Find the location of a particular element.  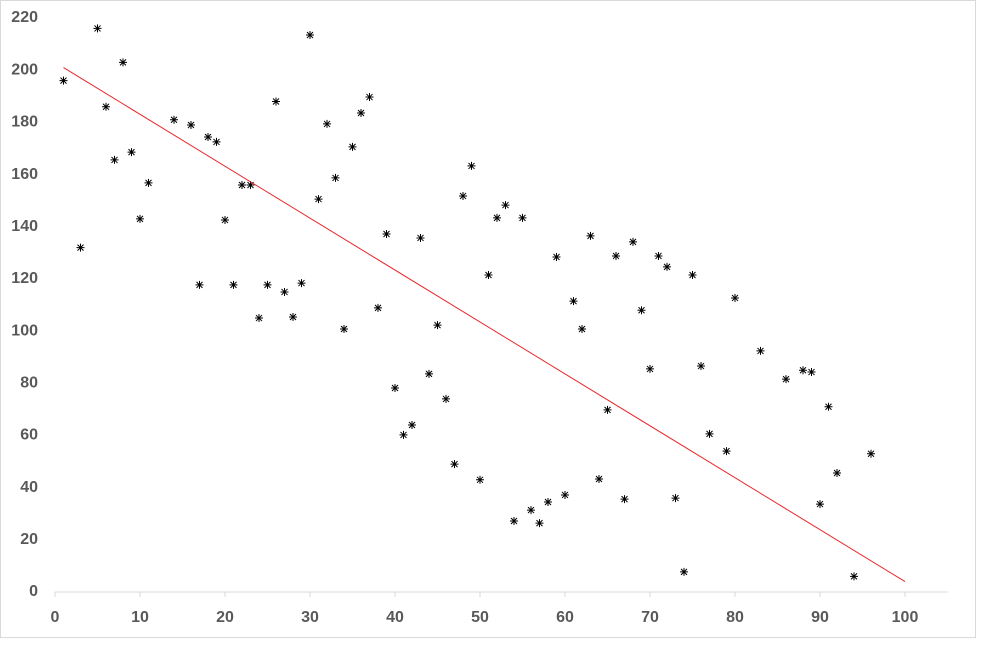

x-tick-label: 20 is located at coordinates (225, 617).